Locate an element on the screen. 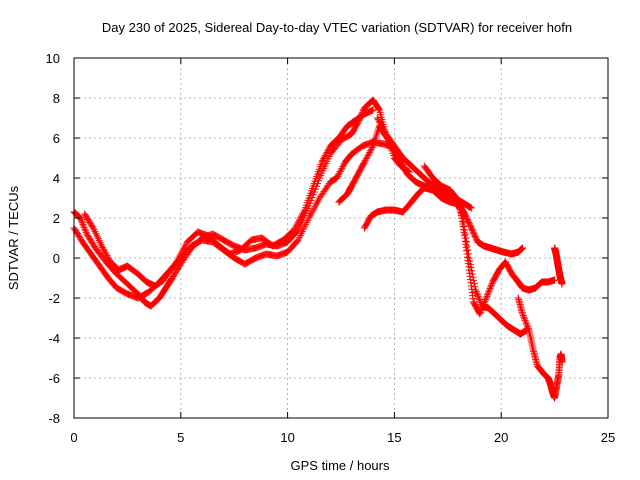 The image size is (640, 480). x-tick-label: 10 is located at coordinates (287, 437).